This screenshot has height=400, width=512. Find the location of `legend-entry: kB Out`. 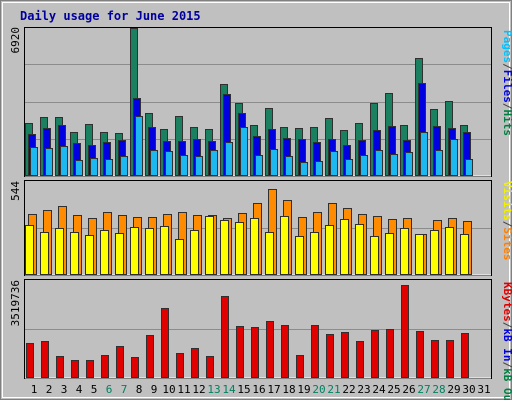

legend-entry: kB Out is located at coordinates (506, 384).